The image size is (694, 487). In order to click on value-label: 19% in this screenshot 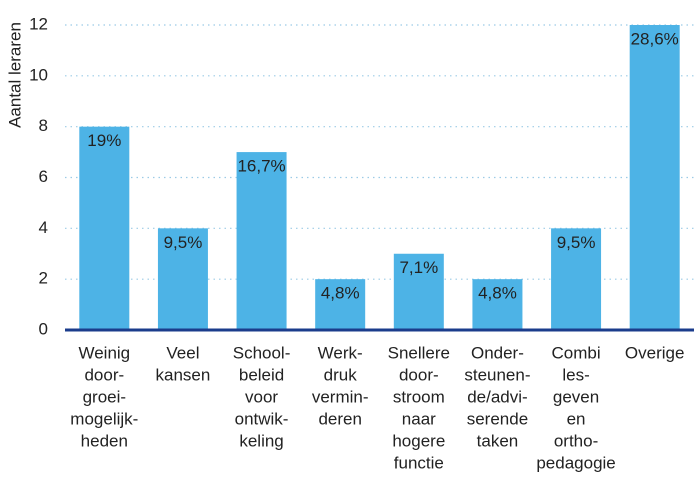, I will do `click(104, 140)`.